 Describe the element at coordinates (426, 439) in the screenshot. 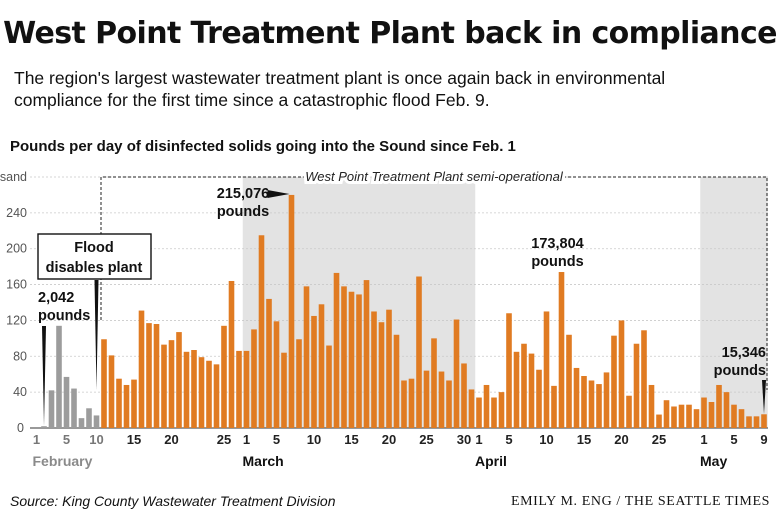

I see `x-tick-label: 25` at that location.